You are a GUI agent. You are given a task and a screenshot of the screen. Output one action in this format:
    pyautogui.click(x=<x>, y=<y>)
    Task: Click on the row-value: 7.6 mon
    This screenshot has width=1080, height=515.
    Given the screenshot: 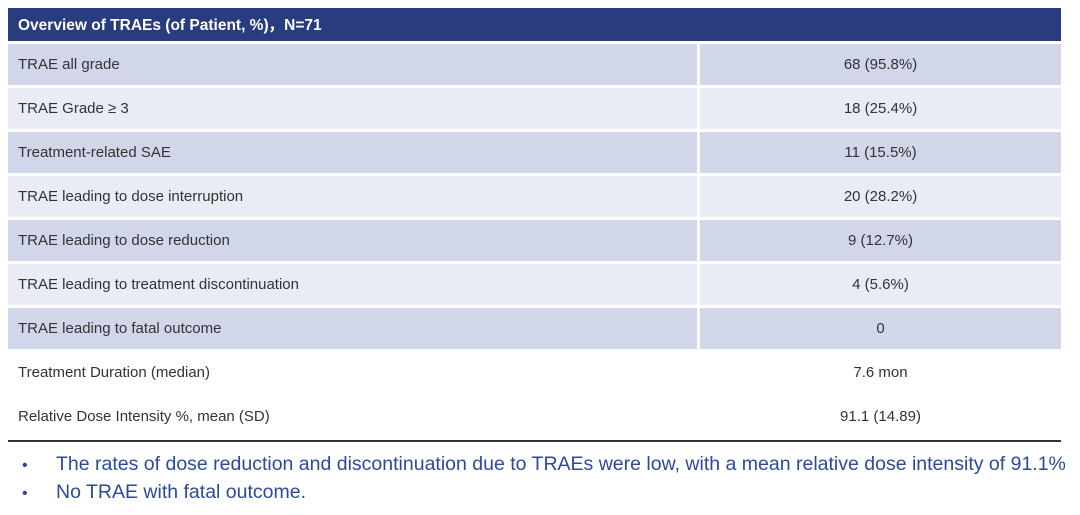 What is the action you would take?
    pyautogui.click(x=880, y=372)
    